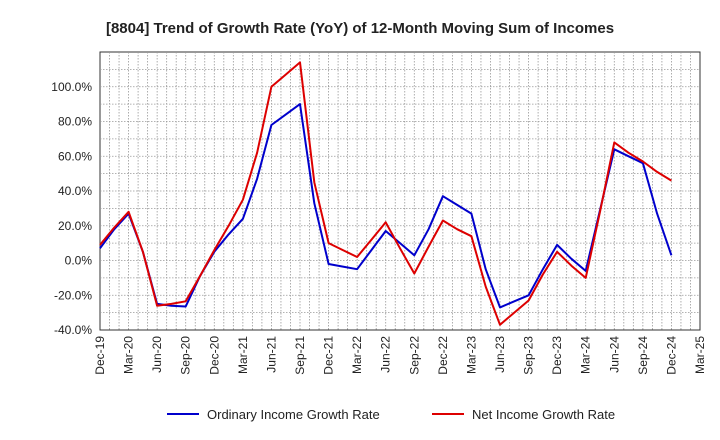 Image resolution: width=720 pixels, height=440 pixels. I want to click on x-tick-label: Sep-24, so click(643, 355).